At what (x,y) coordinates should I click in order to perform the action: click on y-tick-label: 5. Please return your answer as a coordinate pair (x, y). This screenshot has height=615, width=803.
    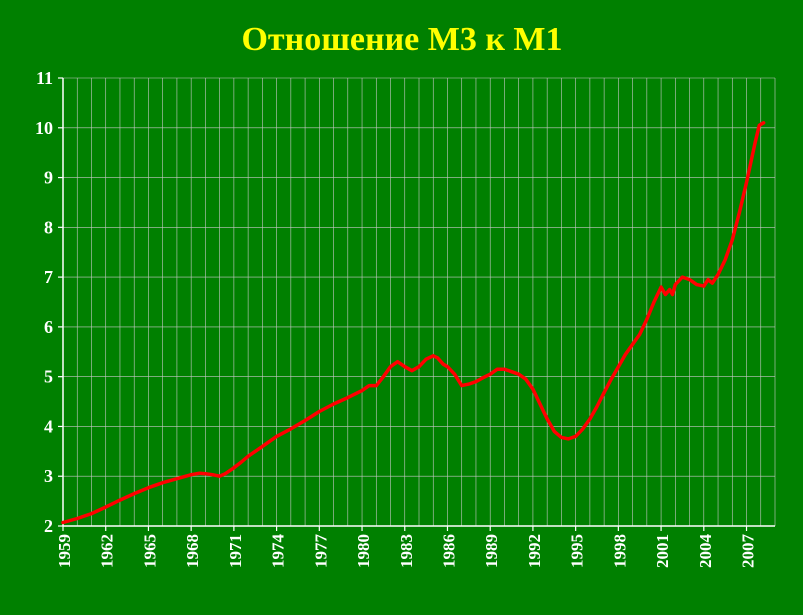
    Looking at the image, I should click on (48, 377).